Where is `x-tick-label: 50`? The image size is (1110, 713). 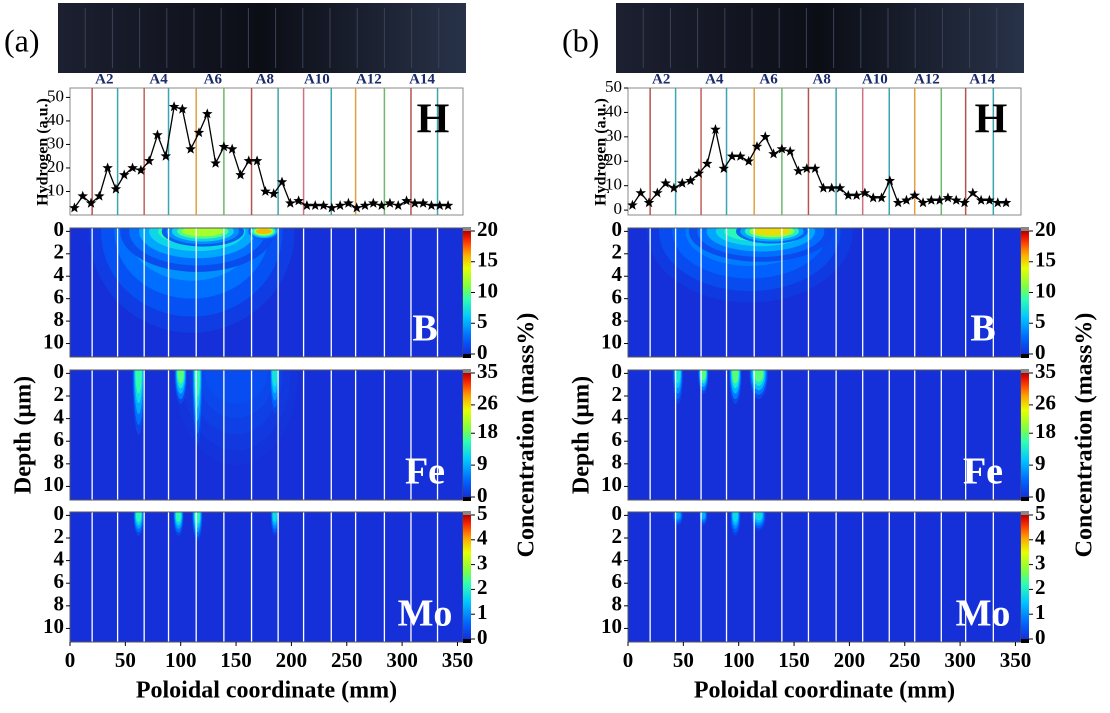
x-tick-label: 50 is located at coordinates (125, 660).